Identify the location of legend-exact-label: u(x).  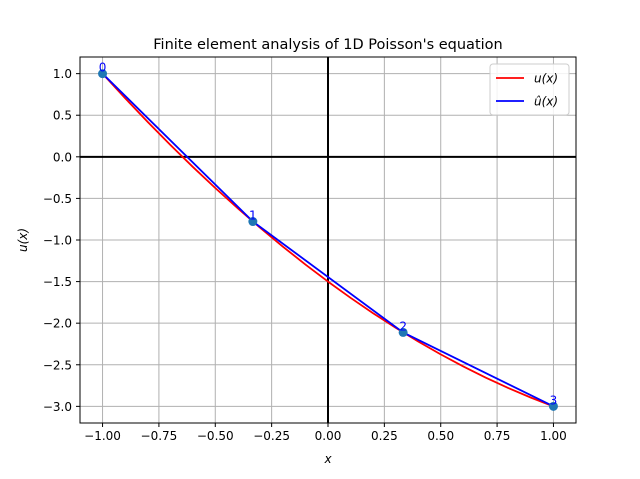
(546, 79).